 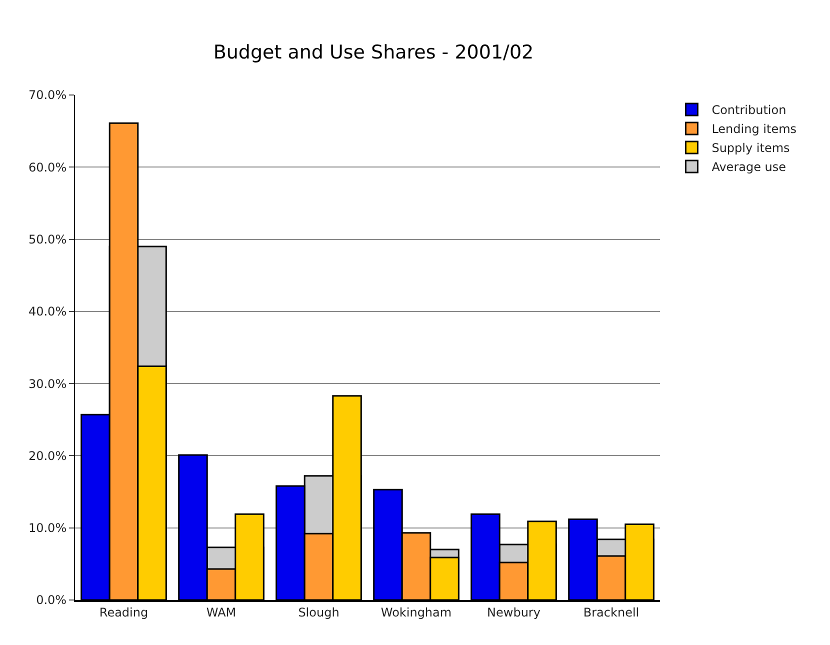 What do you see at coordinates (751, 148) in the screenshot?
I see `legend-label: Supply items` at bounding box center [751, 148].